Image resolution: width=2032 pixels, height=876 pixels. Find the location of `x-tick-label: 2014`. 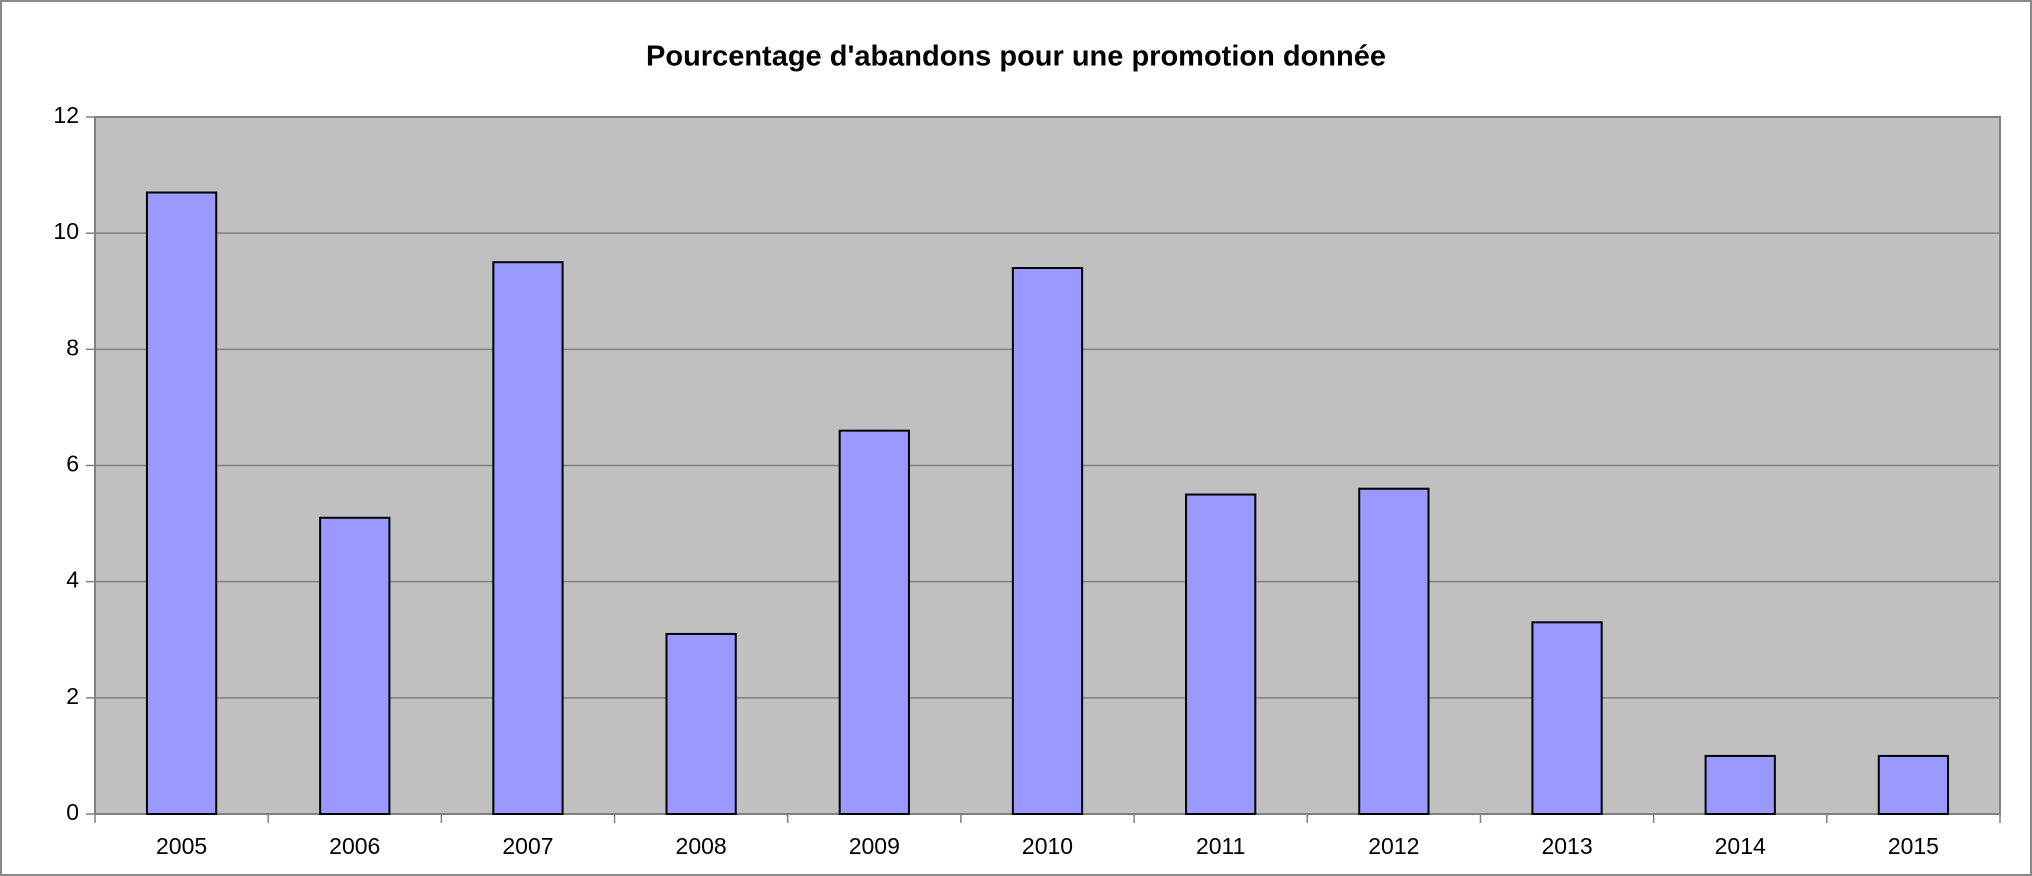

x-tick-label: 2014 is located at coordinates (1740, 846).